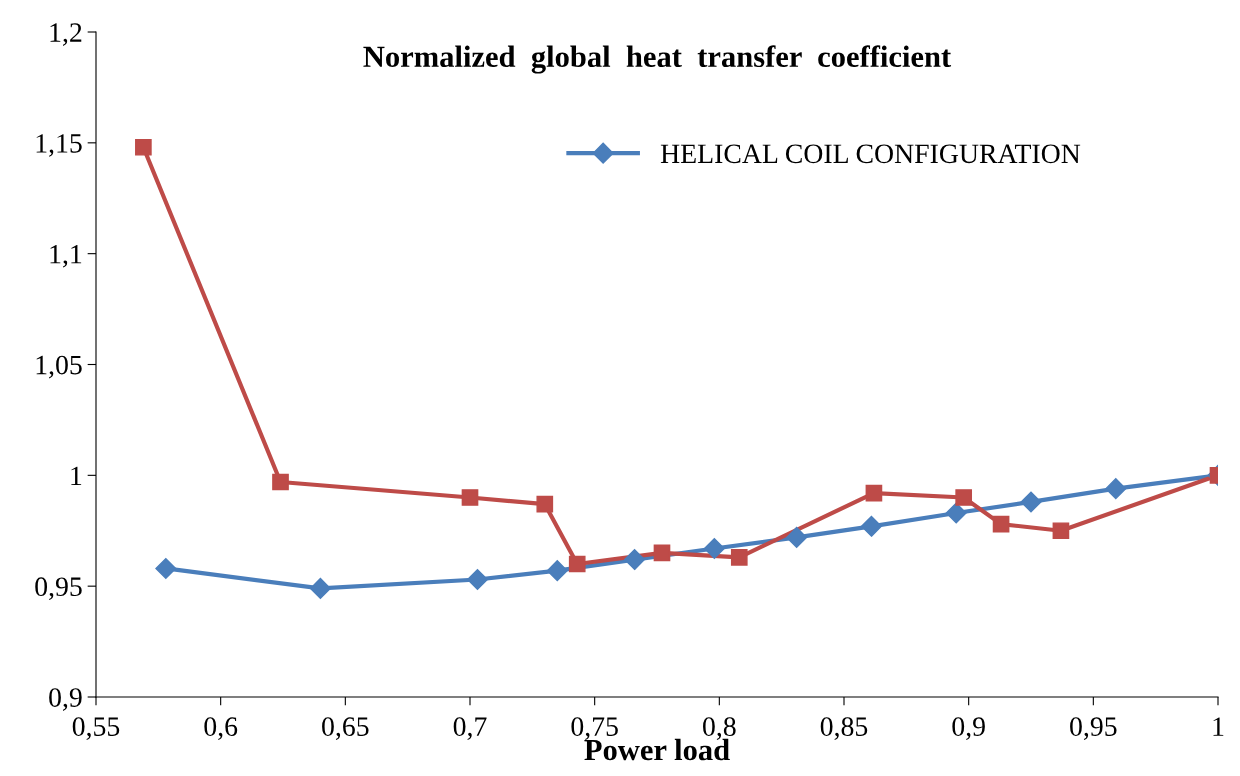 Image resolution: width=1240 pixels, height=776 pixels. What do you see at coordinates (221, 728) in the screenshot?
I see `x-tick-label: 0,6` at bounding box center [221, 728].